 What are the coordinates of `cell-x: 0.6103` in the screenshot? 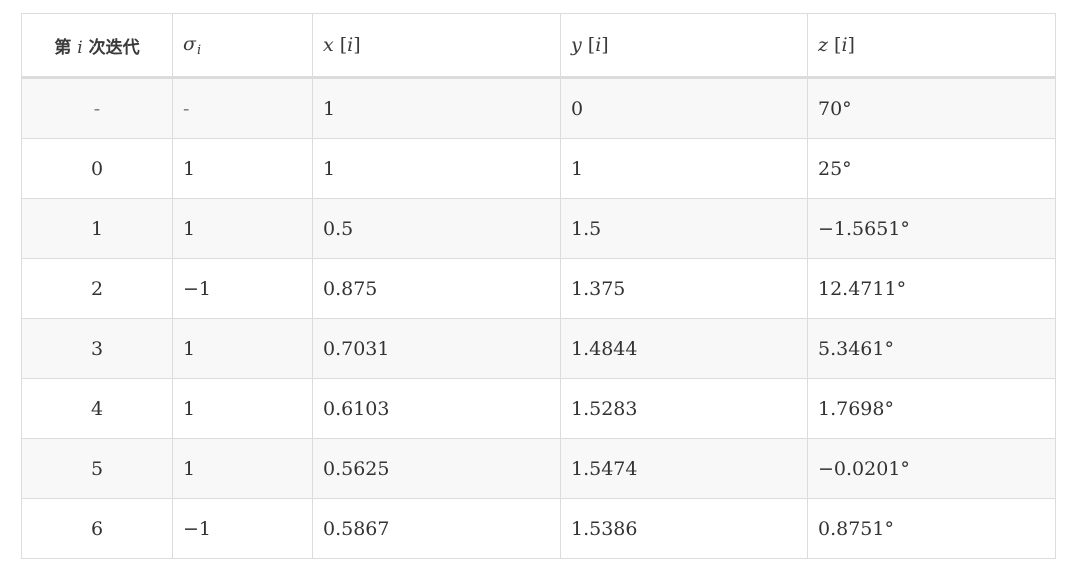 It's located at (436, 408).